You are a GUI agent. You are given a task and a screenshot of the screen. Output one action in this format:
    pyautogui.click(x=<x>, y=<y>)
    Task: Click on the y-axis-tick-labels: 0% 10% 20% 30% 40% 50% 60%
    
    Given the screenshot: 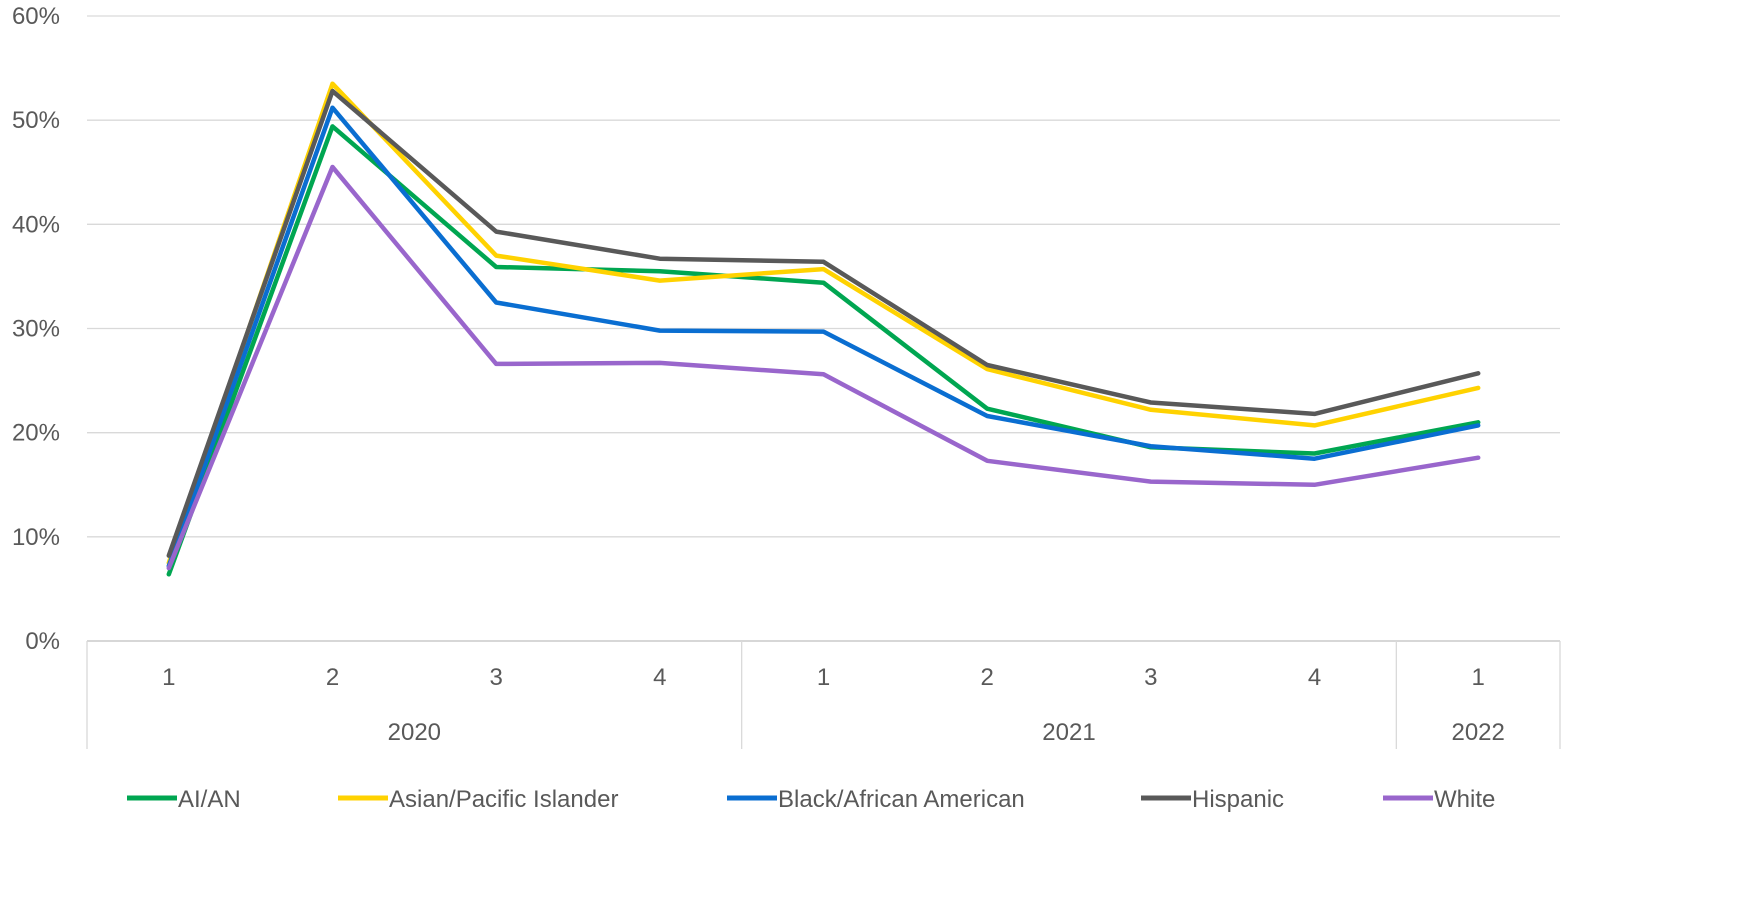 What is the action you would take?
    pyautogui.click(x=36, y=329)
    